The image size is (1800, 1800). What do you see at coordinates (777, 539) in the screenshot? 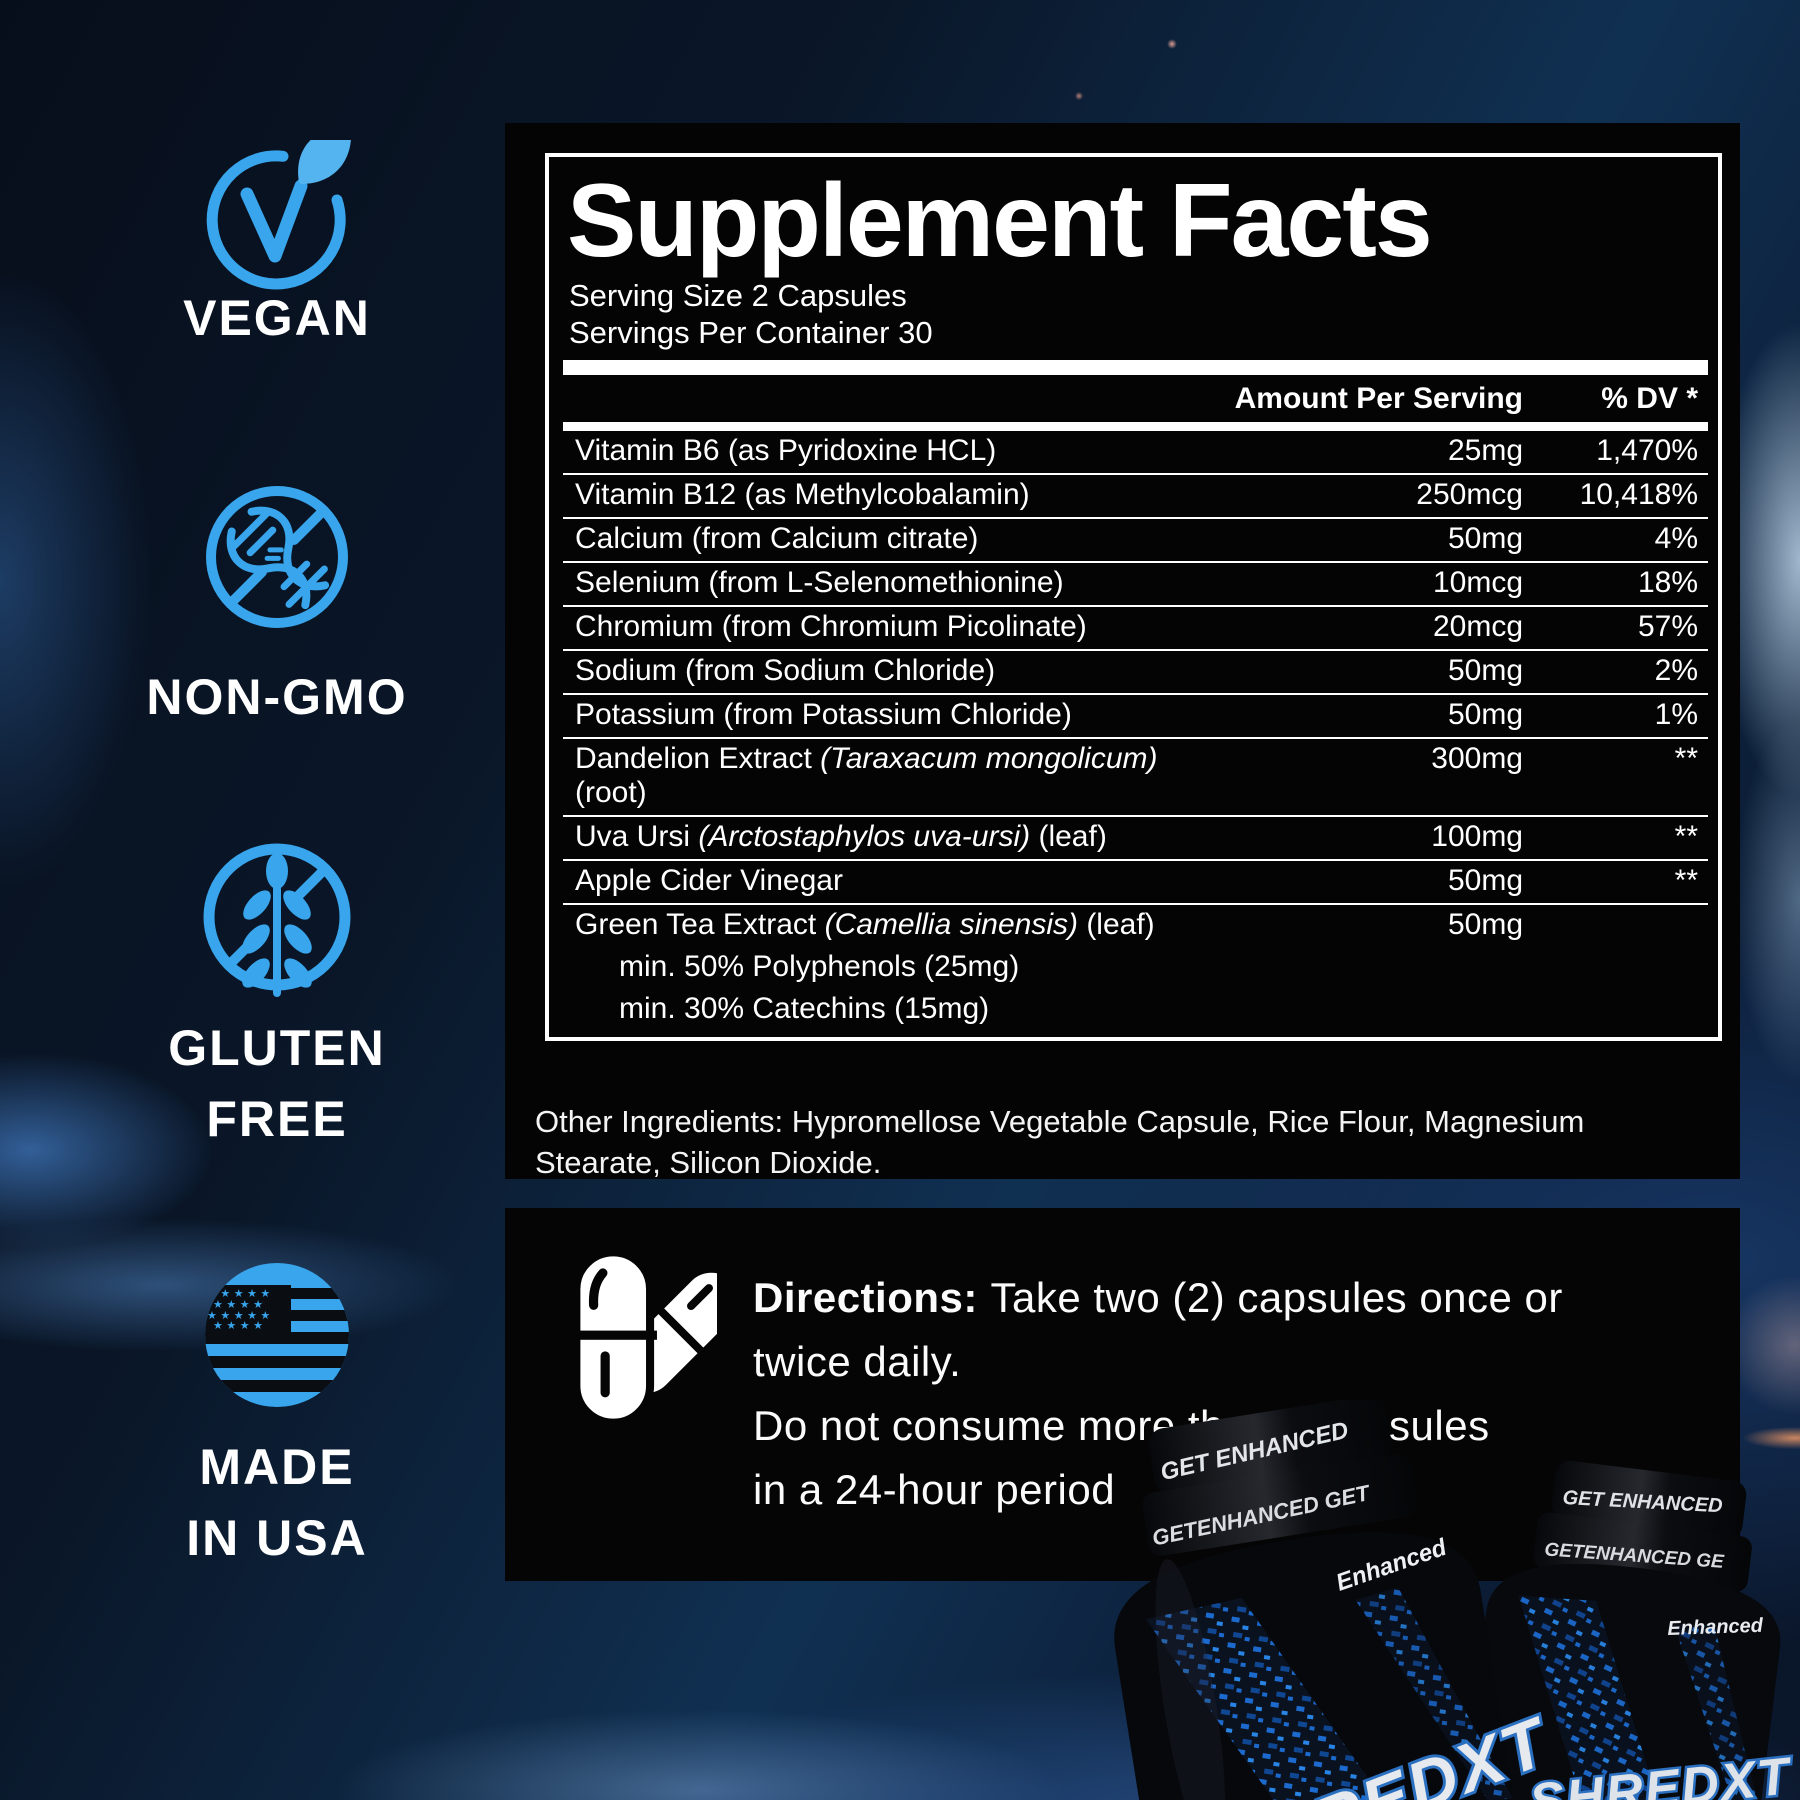
I see `nutrient-name: Calcium (from Calcium citrate)` at bounding box center [777, 539].